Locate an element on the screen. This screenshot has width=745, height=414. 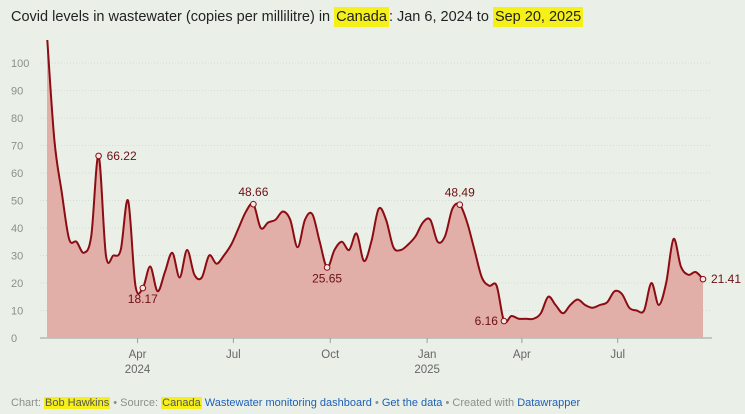
annotation-label: 21.41 is located at coordinates (726, 279).